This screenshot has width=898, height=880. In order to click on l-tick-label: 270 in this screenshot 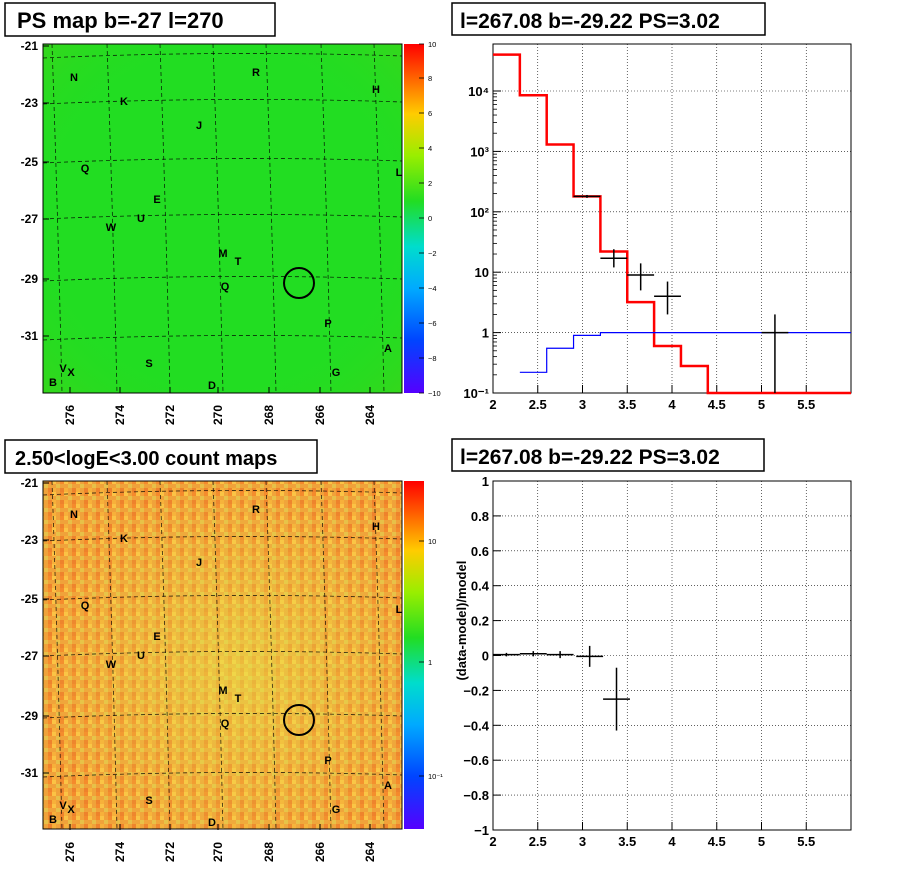, I will do `click(218, 415)`.